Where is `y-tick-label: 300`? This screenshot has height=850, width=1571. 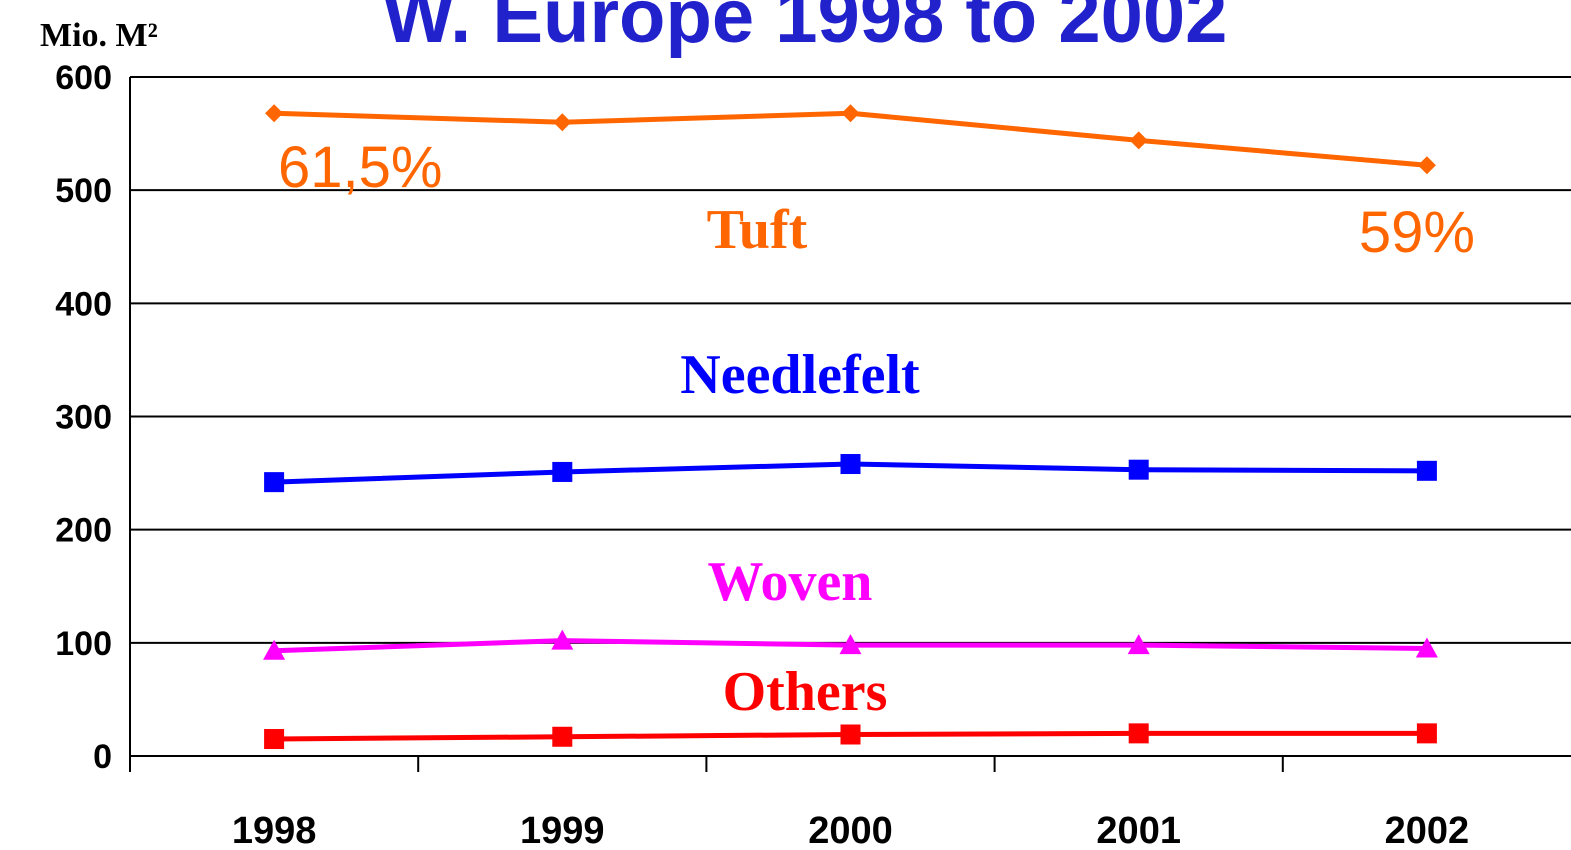
y-tick-label: 300 is located at coordinates (83, 418).